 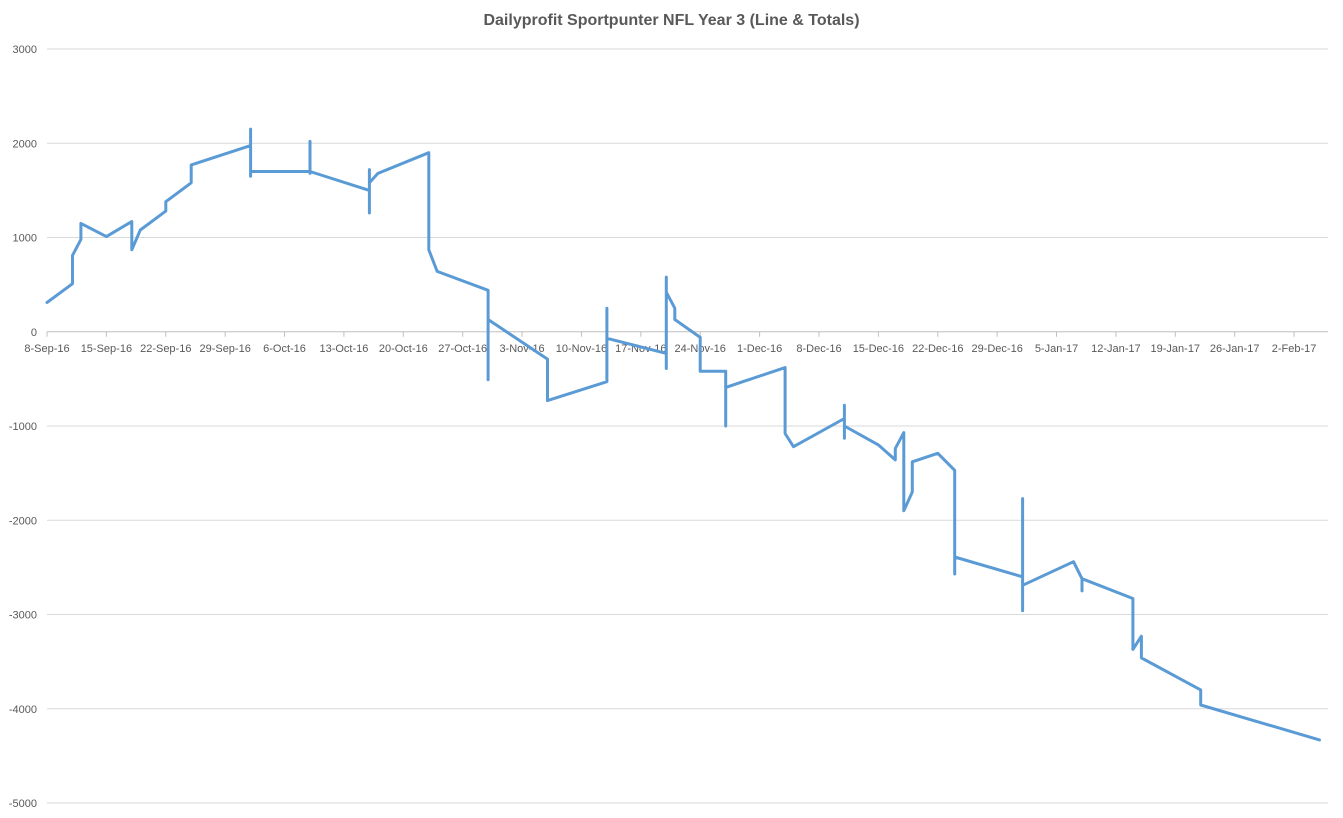 What do you see at coordinates (581, 349) in the screenshot?
I see `x-tick-label: 10-Nov-16` at bounding box center [581, 349].